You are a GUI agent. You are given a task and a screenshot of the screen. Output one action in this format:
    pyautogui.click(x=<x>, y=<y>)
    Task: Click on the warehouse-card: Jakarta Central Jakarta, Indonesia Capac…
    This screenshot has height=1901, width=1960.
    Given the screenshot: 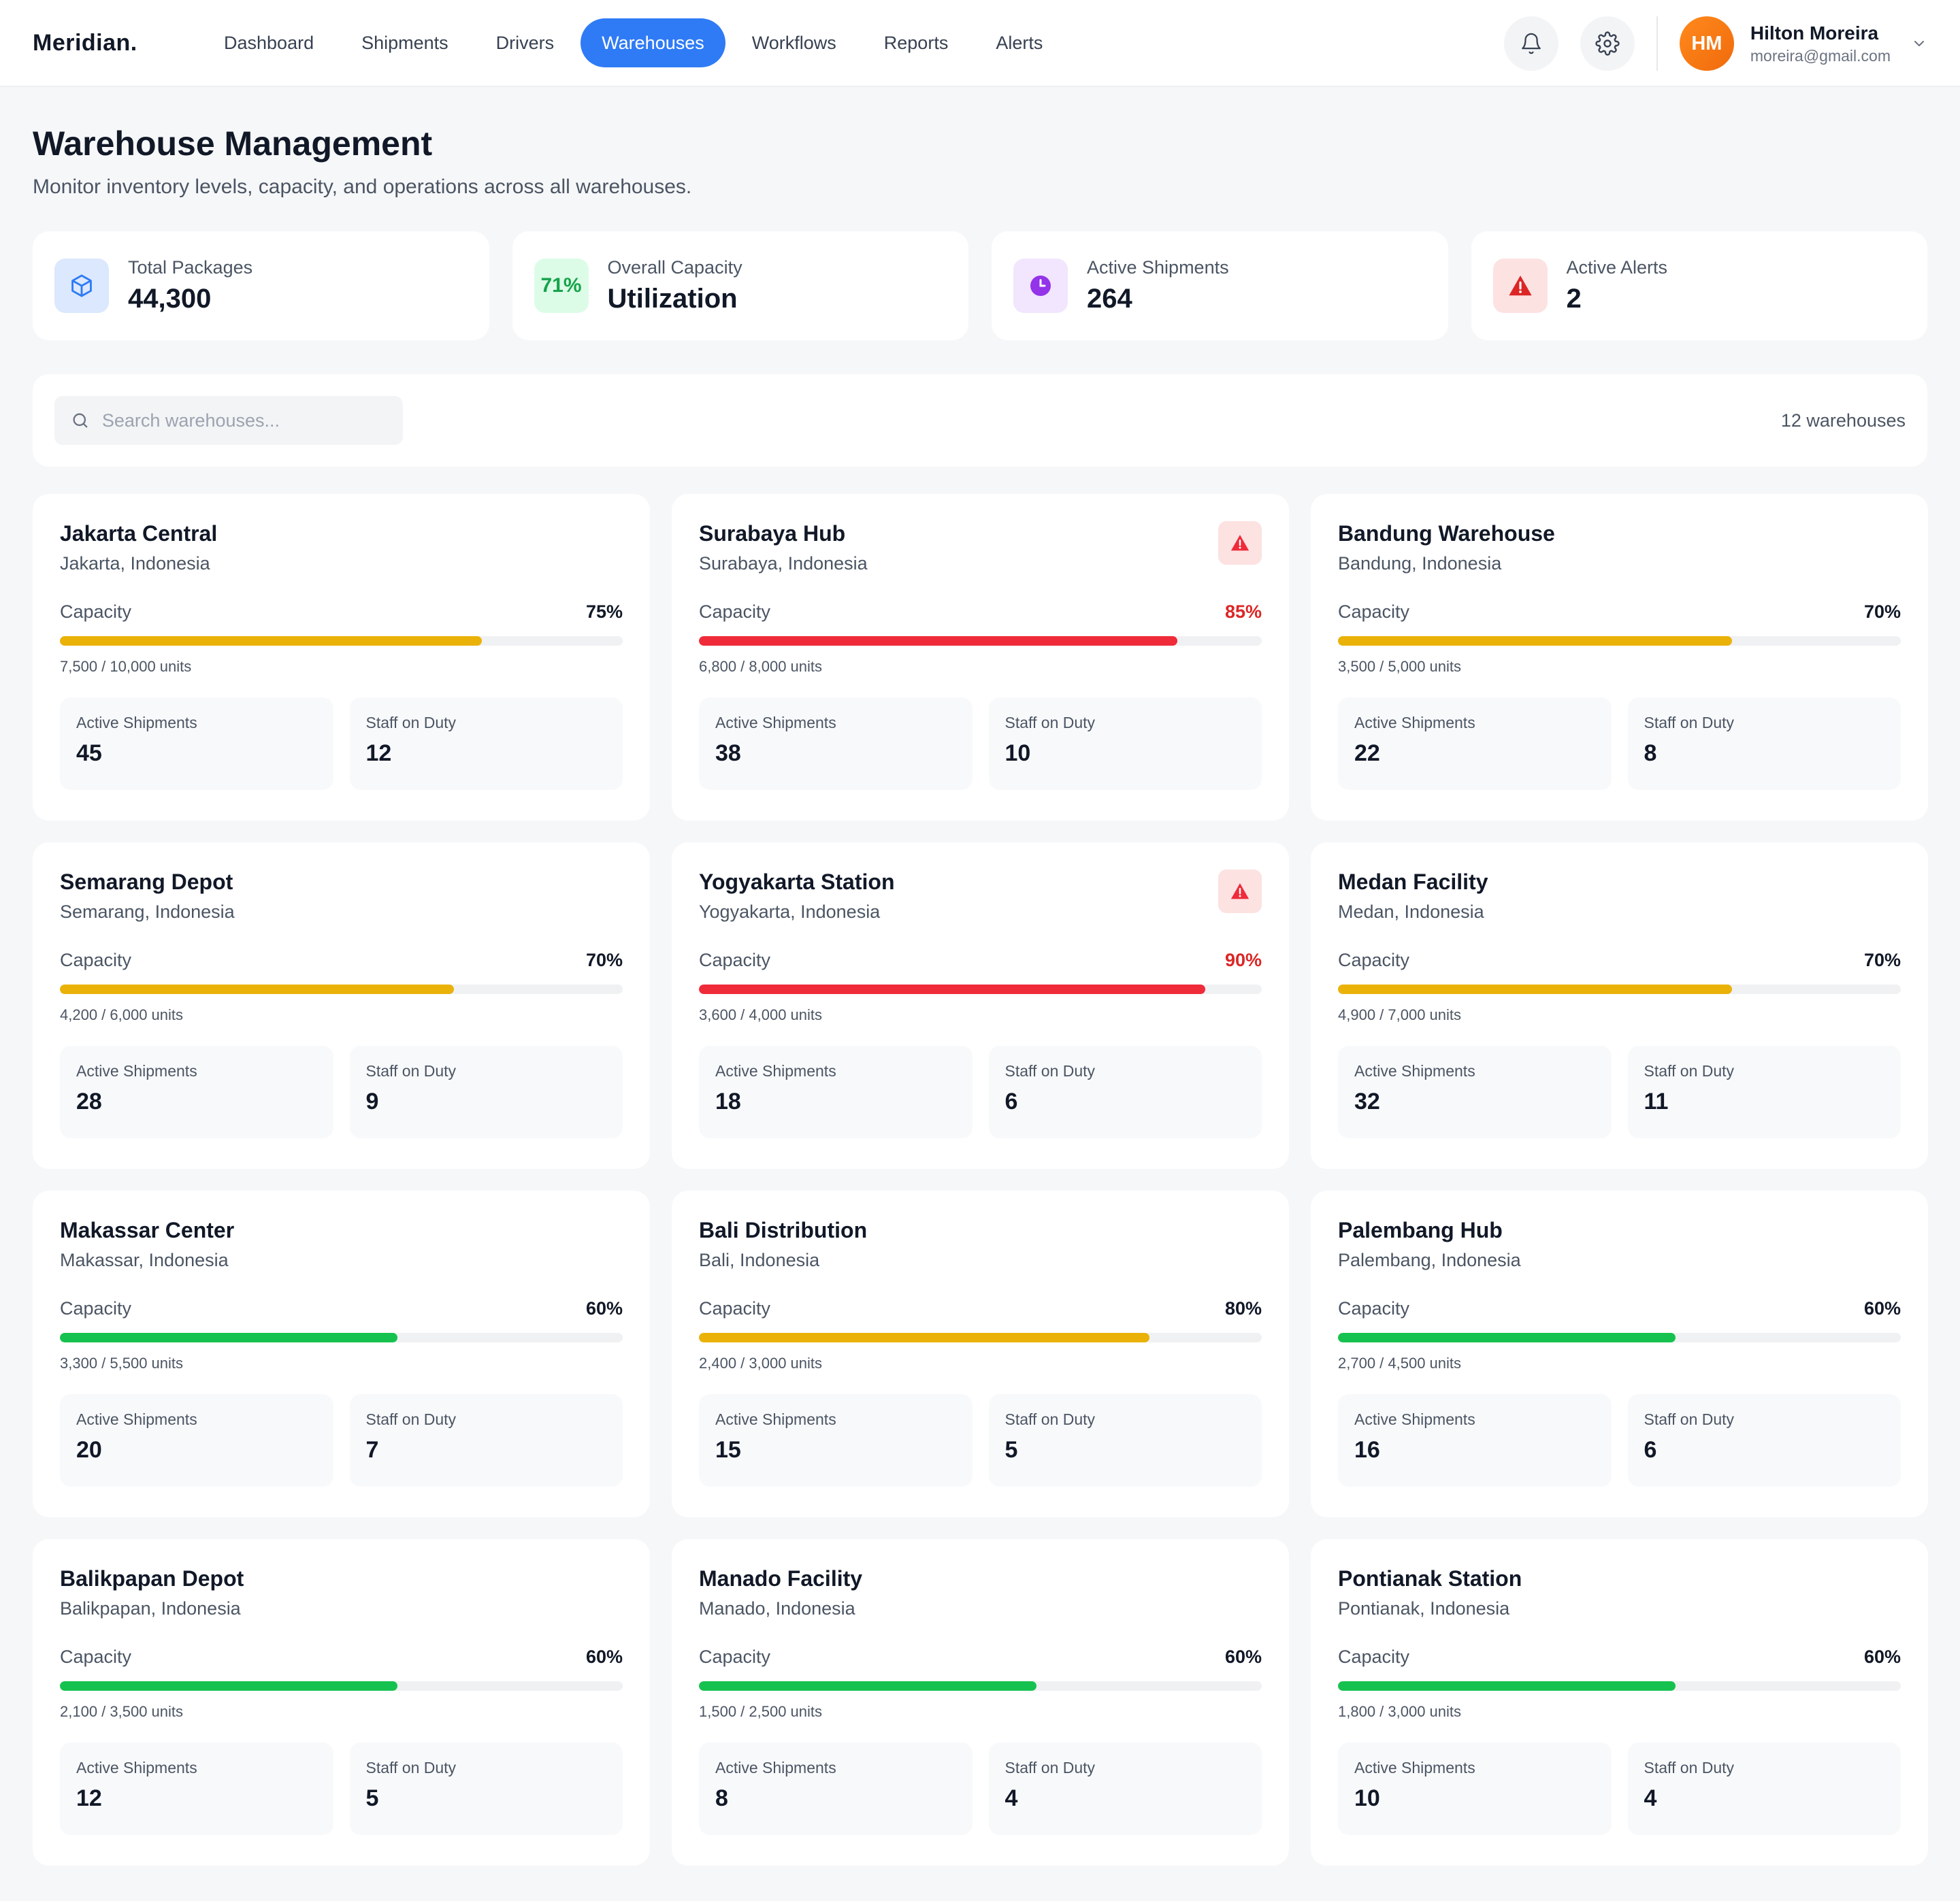 What is the action you would take?
    pyautogui.click(x=342, y=657)
    